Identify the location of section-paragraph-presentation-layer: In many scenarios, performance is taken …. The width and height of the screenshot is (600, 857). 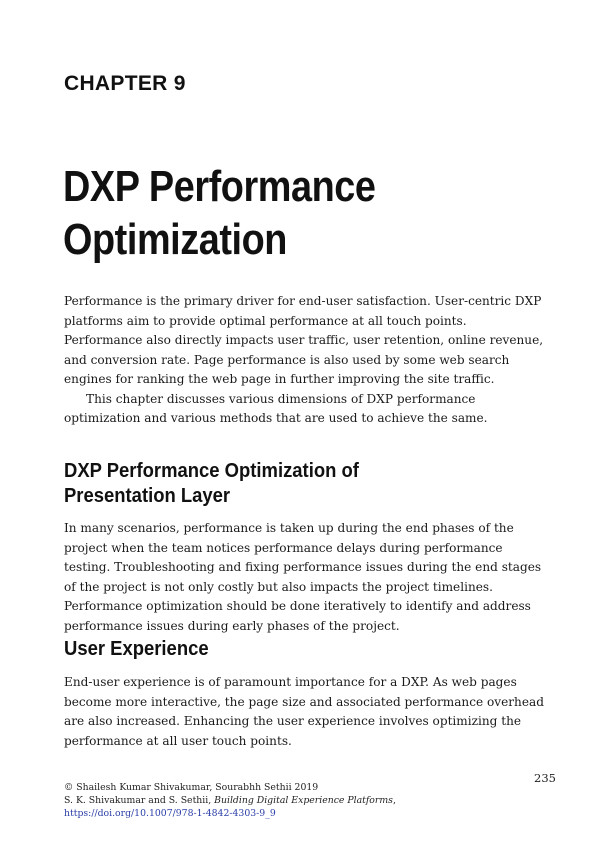
(303, 577).